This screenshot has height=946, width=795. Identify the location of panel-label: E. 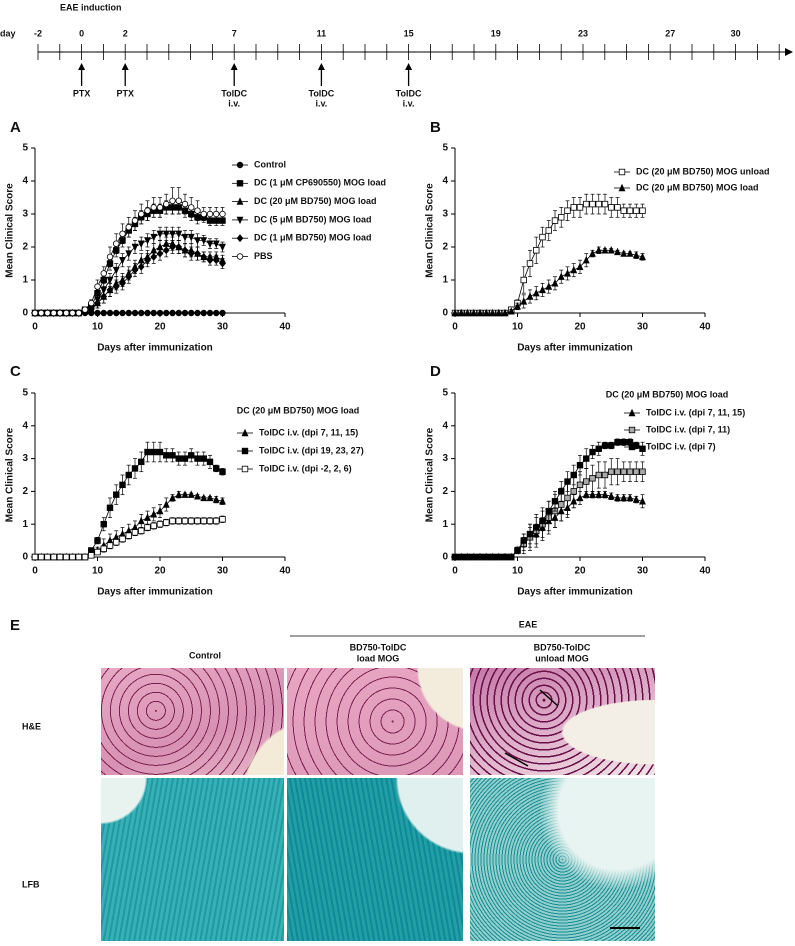
(15, 625).